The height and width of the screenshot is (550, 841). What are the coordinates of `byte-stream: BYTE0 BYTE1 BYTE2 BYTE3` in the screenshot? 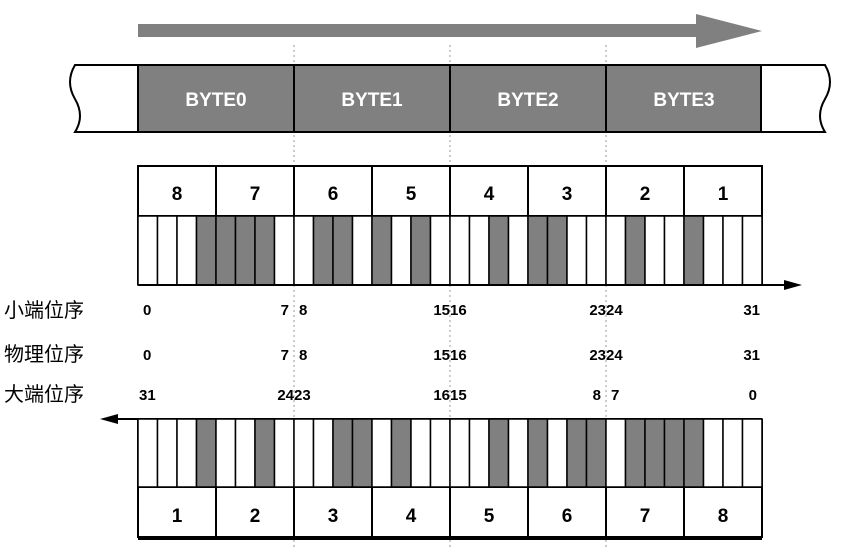 It's located at (450, 98).